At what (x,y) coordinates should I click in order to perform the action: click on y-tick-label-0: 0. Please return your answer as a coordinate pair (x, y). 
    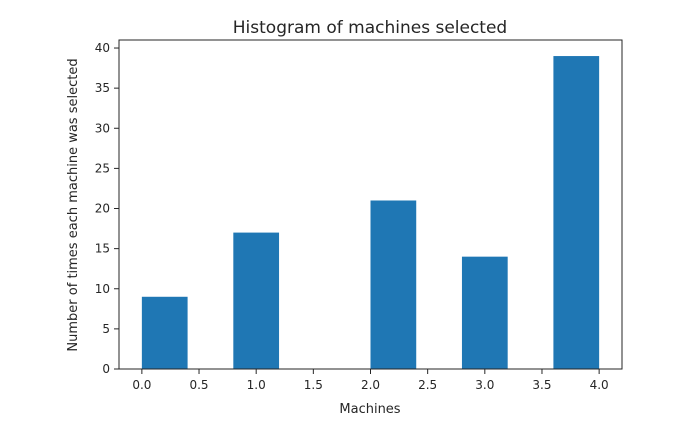
    Looking at the image, I should click on (106, 369).